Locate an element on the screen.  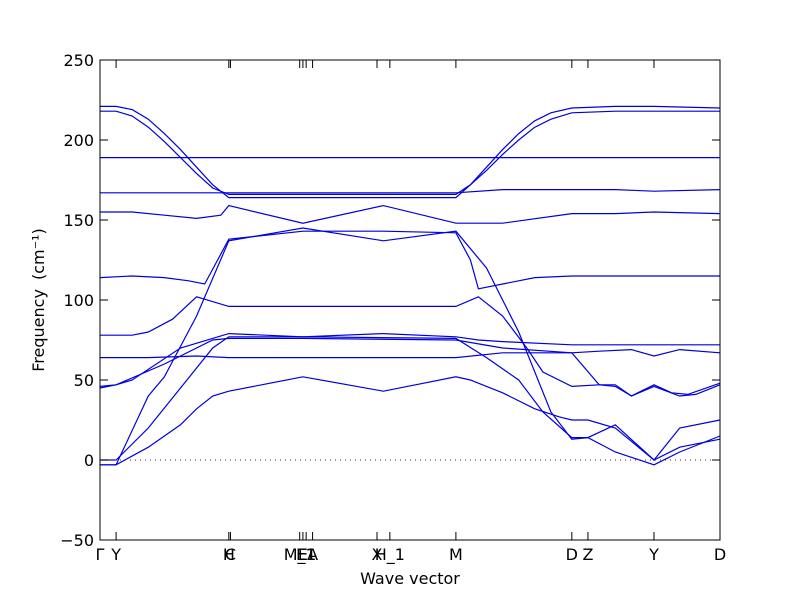
y-tick-label: 200 is located at coordinates (78, 140).